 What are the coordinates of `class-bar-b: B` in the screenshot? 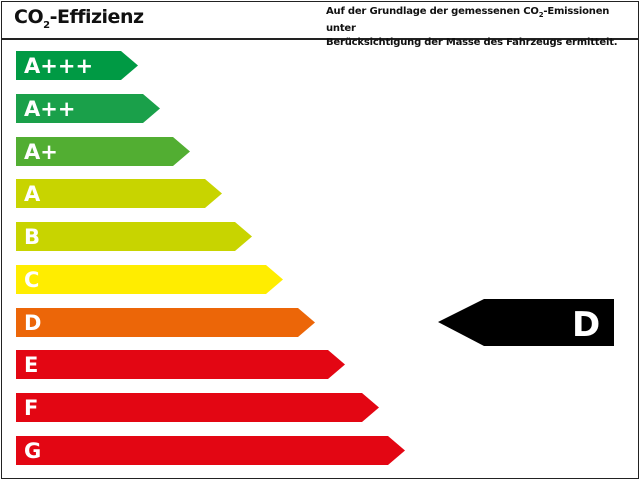 It's located at (134, 236).